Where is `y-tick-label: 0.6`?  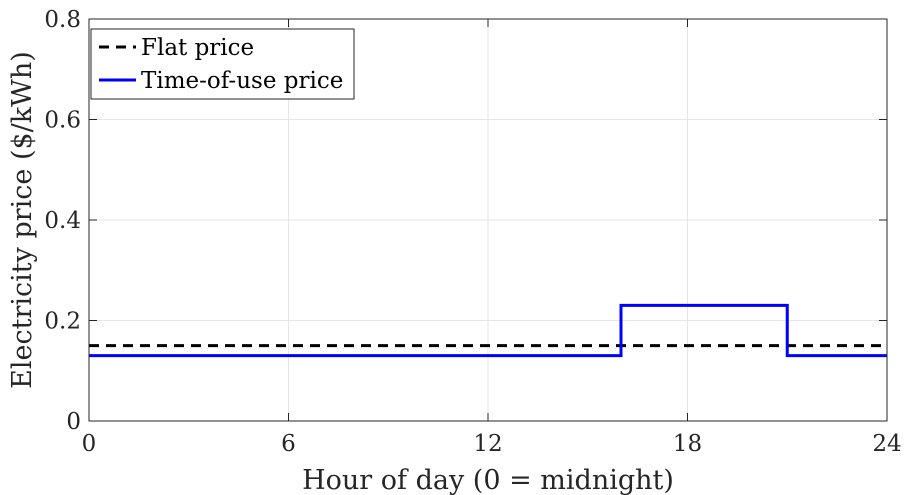 y-tick-label: 0.6 is located at coordinates (62, 121).